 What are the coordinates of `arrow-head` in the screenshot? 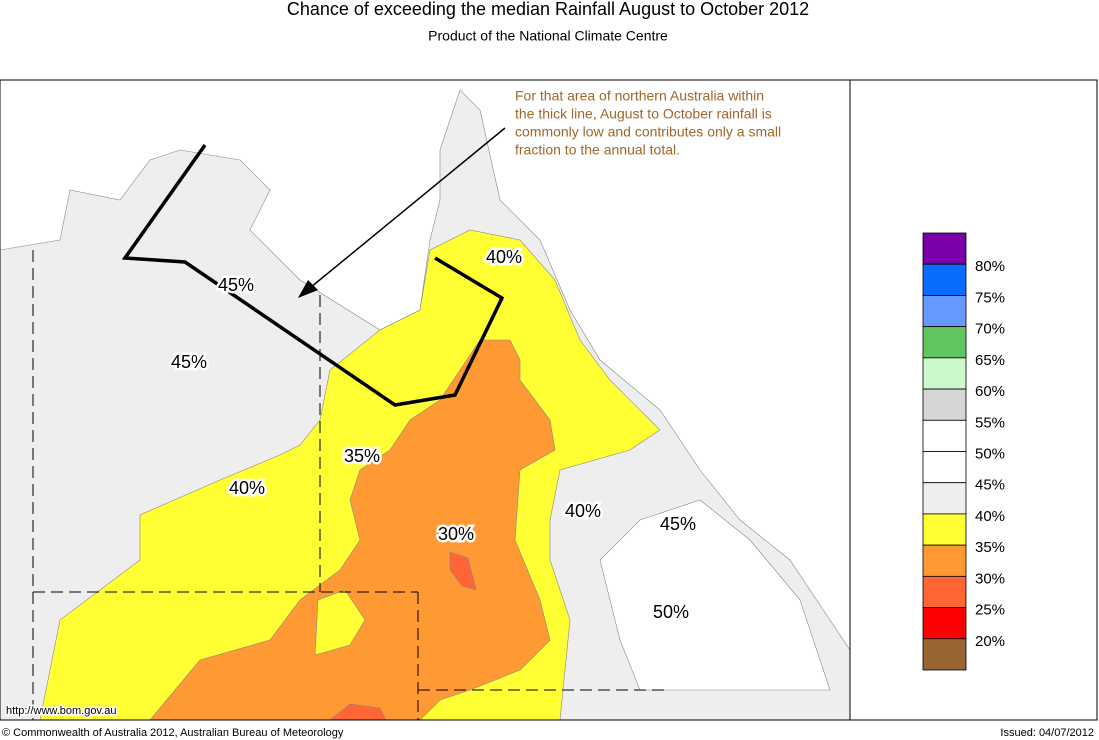 It's located at (308, 289).